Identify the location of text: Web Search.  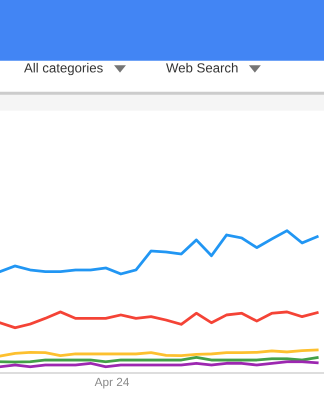
(202, 67).